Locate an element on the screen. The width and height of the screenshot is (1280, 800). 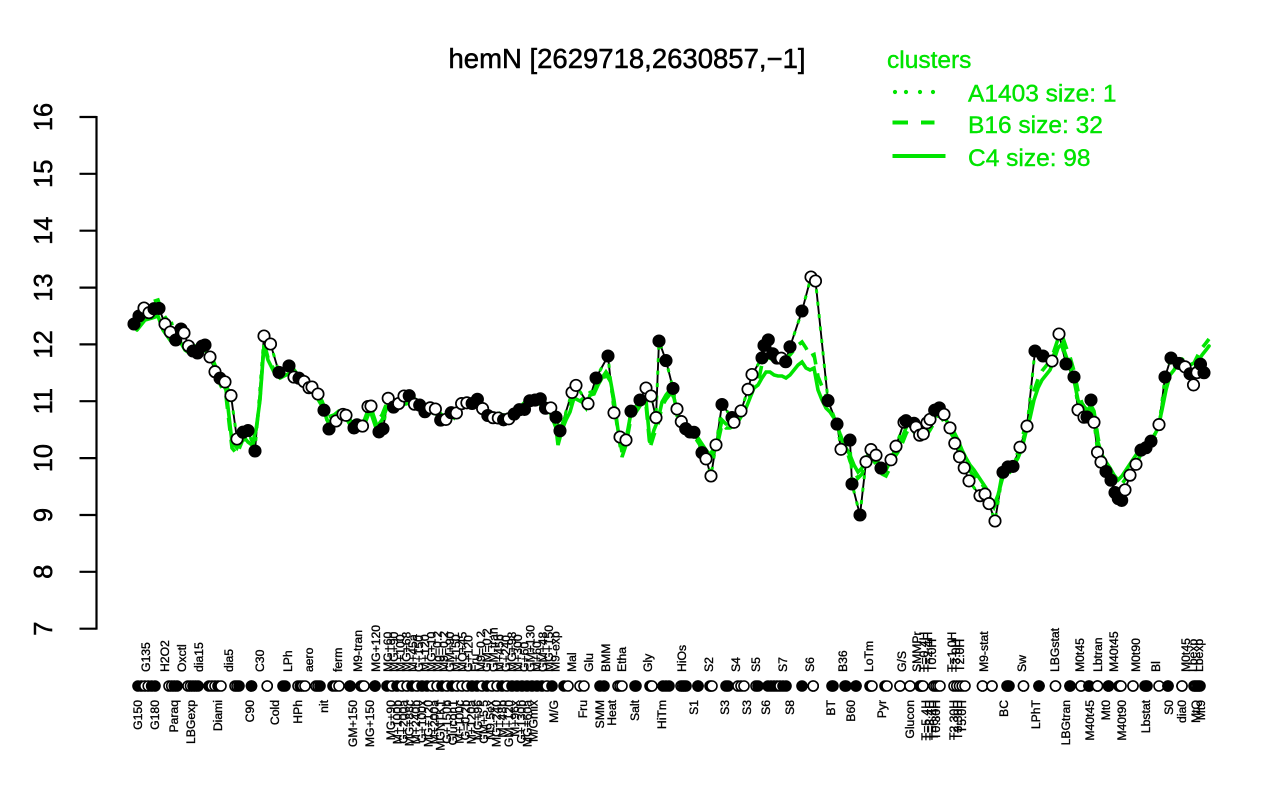
svg-text: hemN [2629718,2630857,−1] is located at coordinates (626, 58).